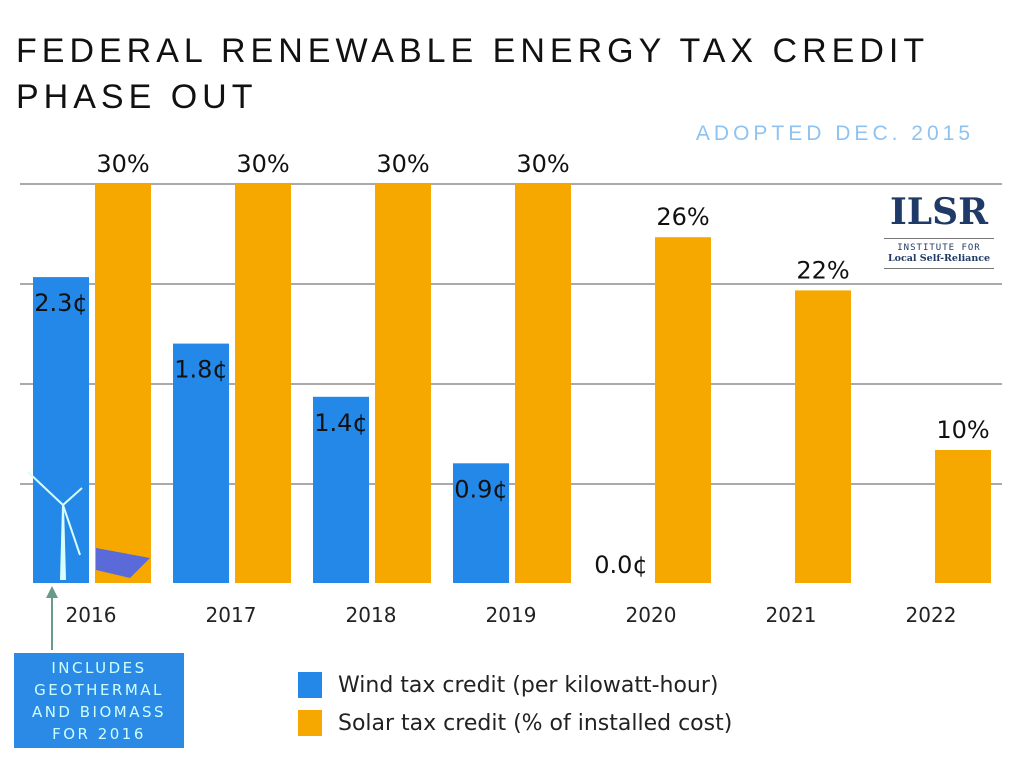 The image size is (1024, 768). I want to click on solar-data-label: 22%, so click(822, 270).